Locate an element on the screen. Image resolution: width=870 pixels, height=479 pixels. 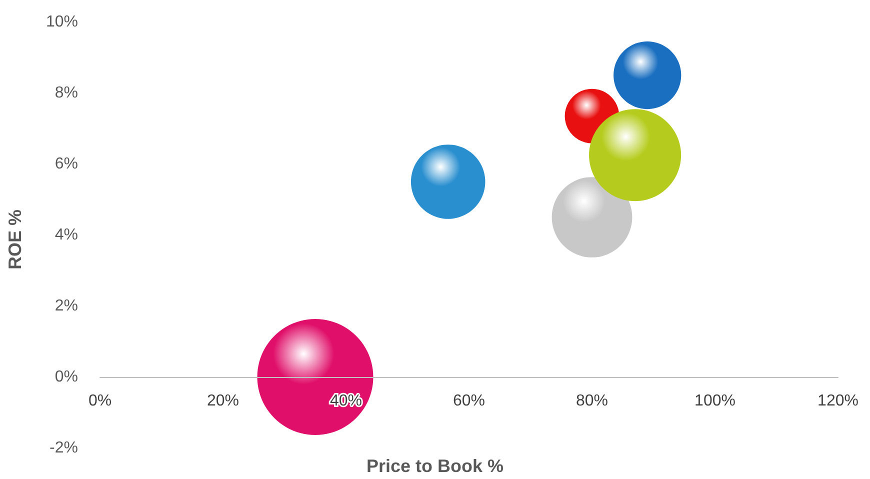
y-tick-label: 10% is located at coordinates (62, 22).